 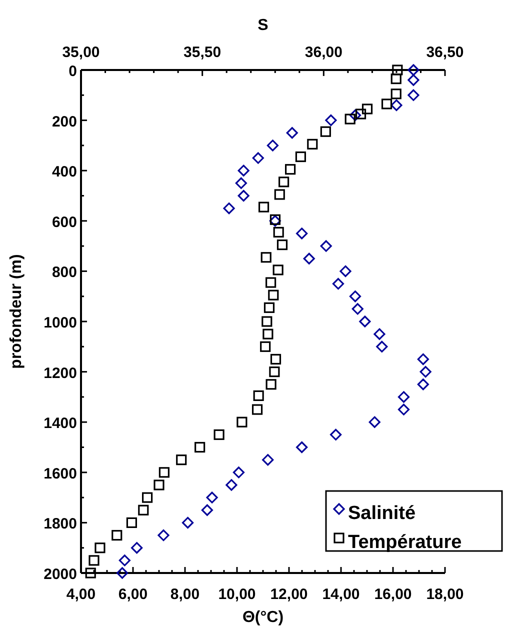 What do you see at coordinates (64, 273) in the screenshot?
I see `y-tick-label: 800` at bounding box center [64, 273].